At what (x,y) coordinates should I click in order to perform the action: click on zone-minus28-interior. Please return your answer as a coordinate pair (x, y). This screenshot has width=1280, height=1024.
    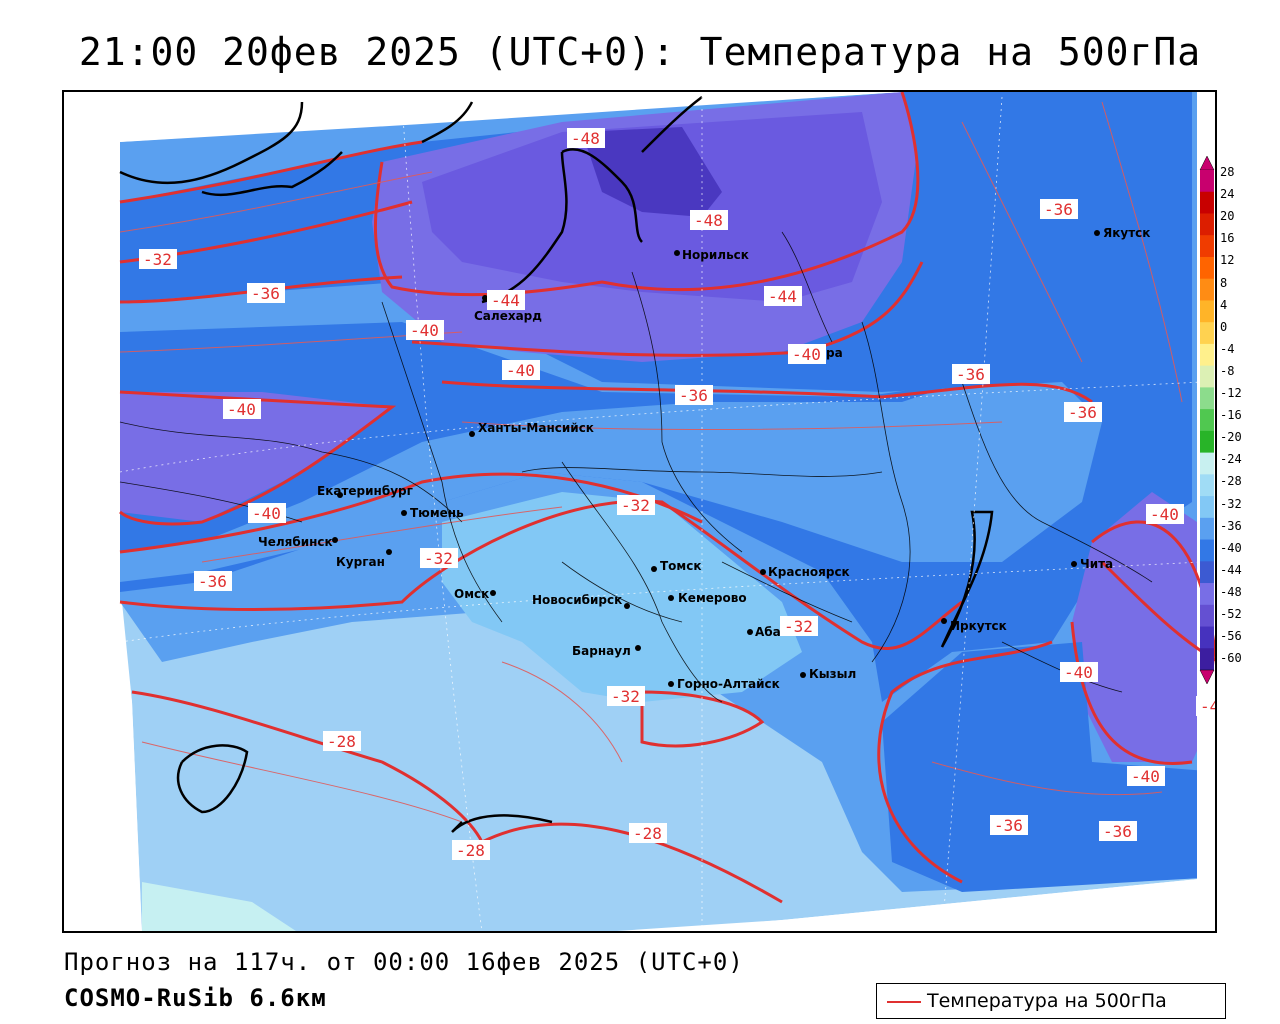
    Looking at the image, I should click on (622, 597).